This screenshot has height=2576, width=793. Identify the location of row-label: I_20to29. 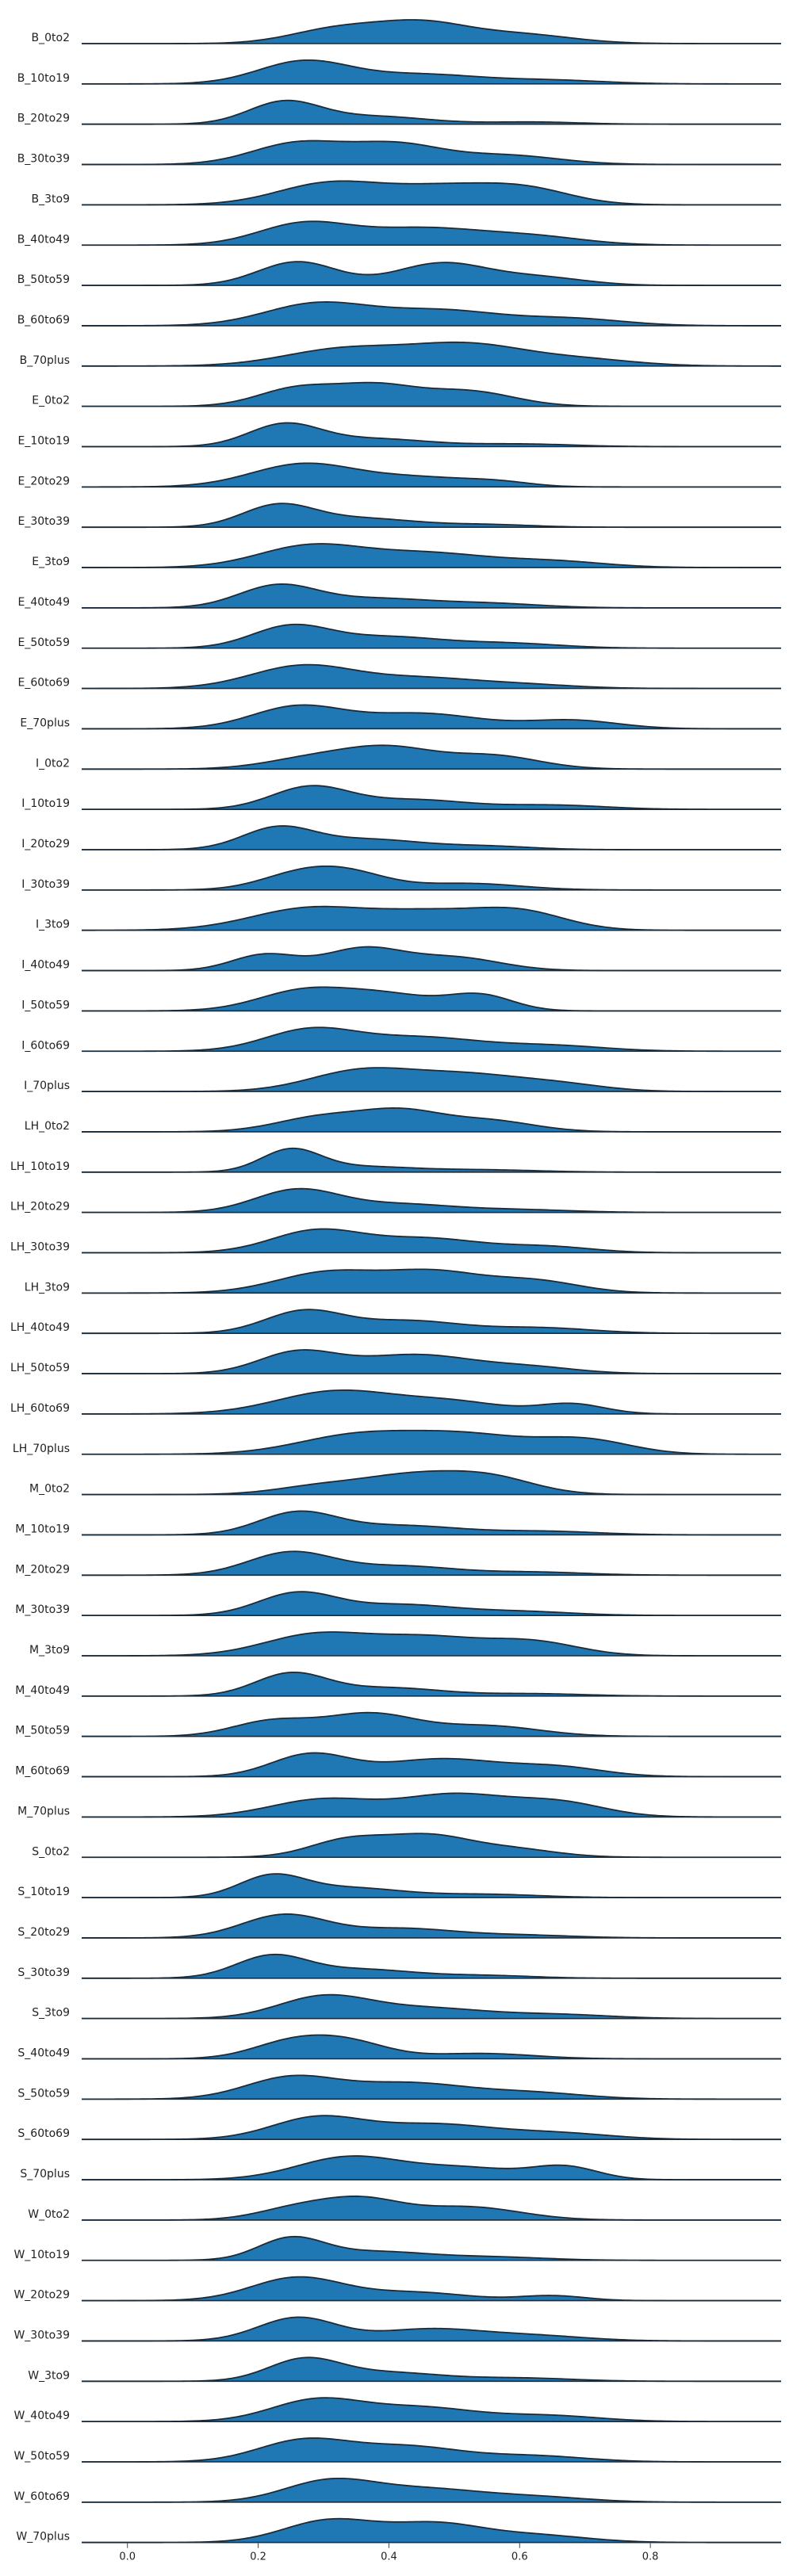
(46, 844).